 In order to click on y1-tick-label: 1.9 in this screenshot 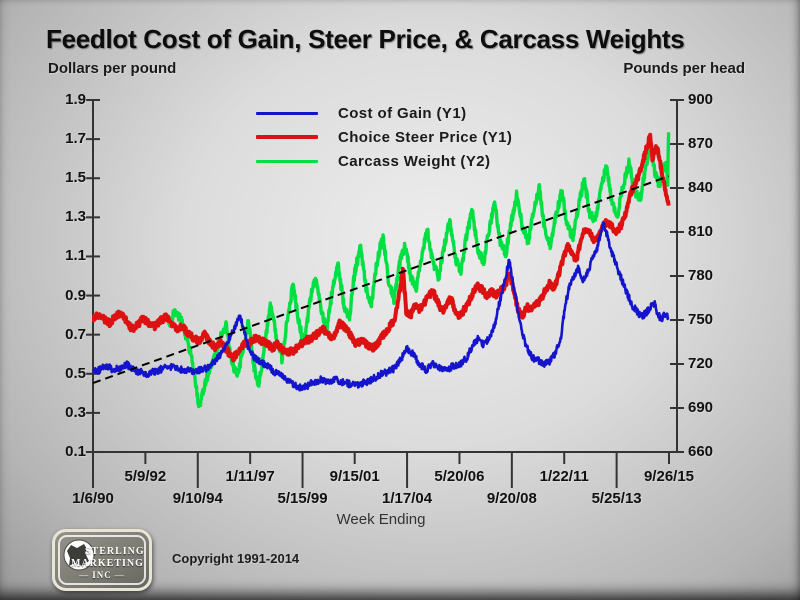, I will do `click(75, 99)`.